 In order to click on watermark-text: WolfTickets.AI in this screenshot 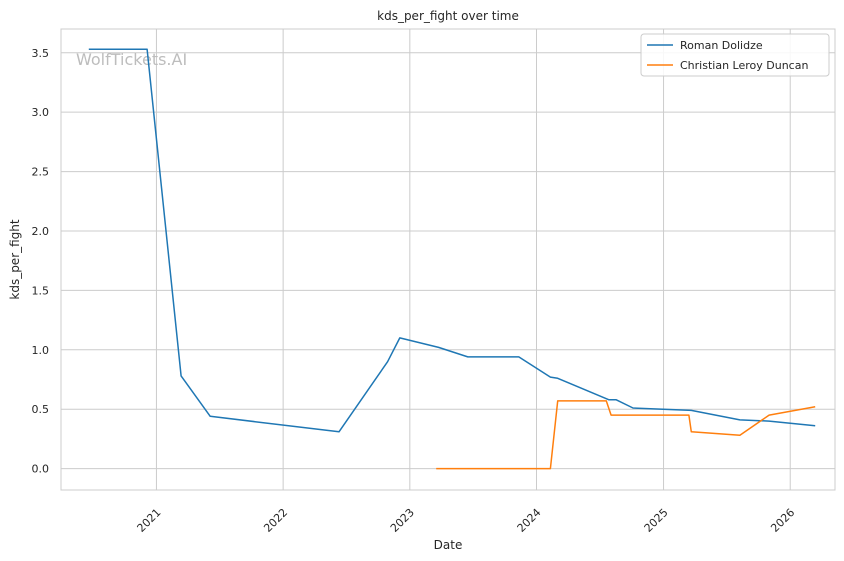, I will do `click(131, 59)`.